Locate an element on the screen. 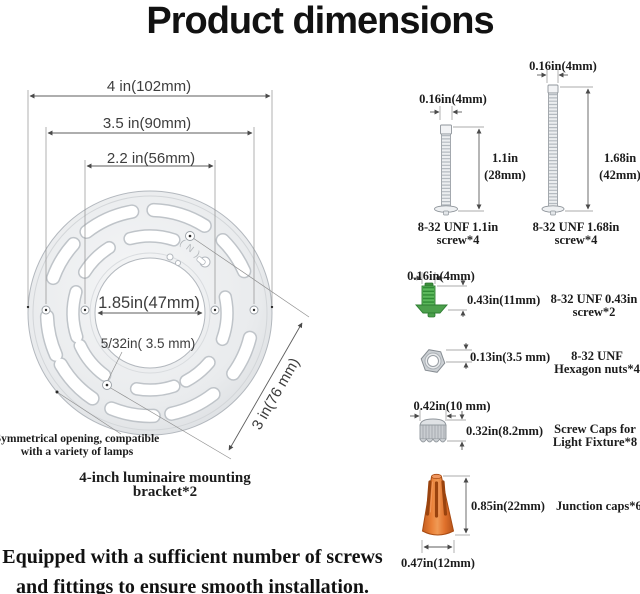 This screenshot has width=640, height=594. screw-0-43in-graphic is located at coordinates (439, 295).